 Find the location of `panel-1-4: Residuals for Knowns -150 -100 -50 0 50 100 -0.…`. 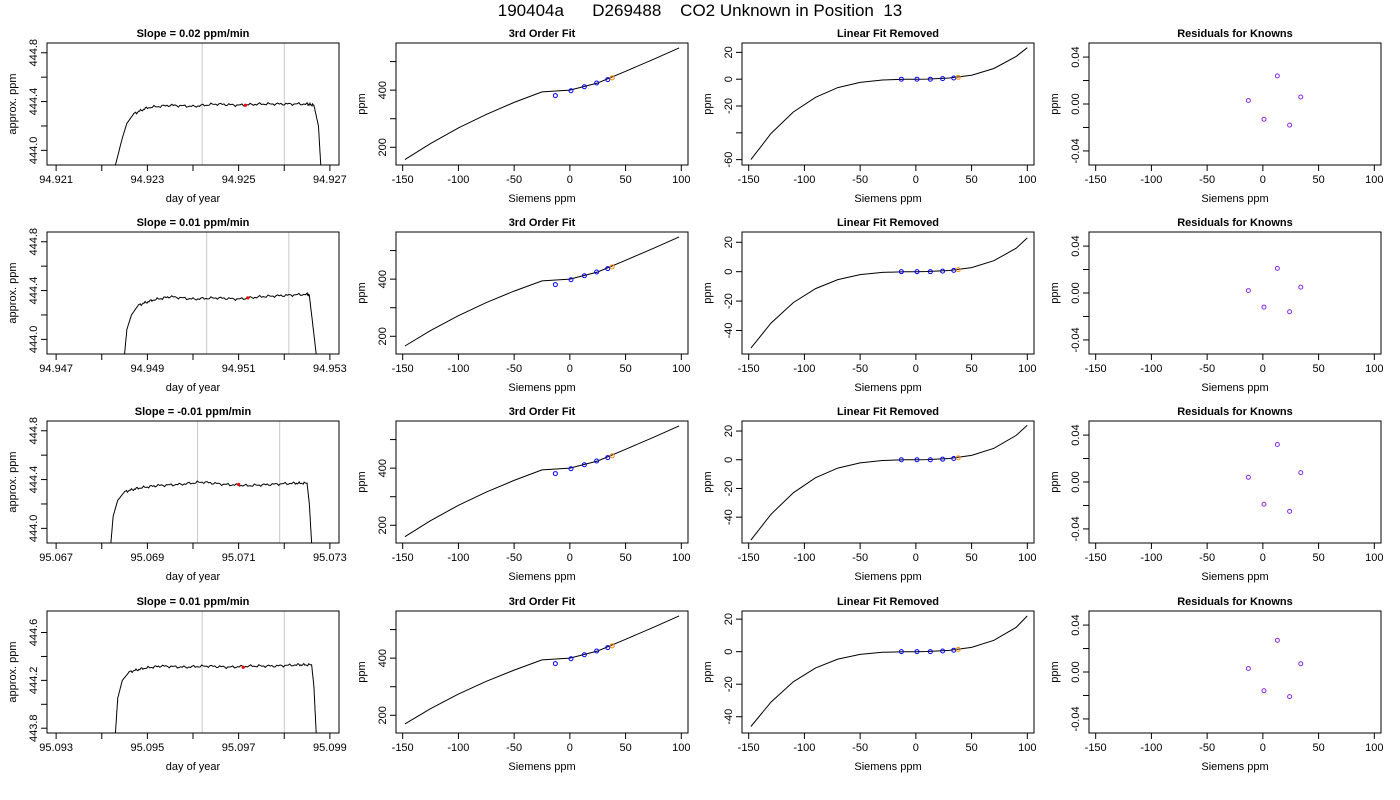

panel-1-4: Residuals for Knowns -150 -100 -50 0 50 100 -0.… is located at coordinates (1216, 116).